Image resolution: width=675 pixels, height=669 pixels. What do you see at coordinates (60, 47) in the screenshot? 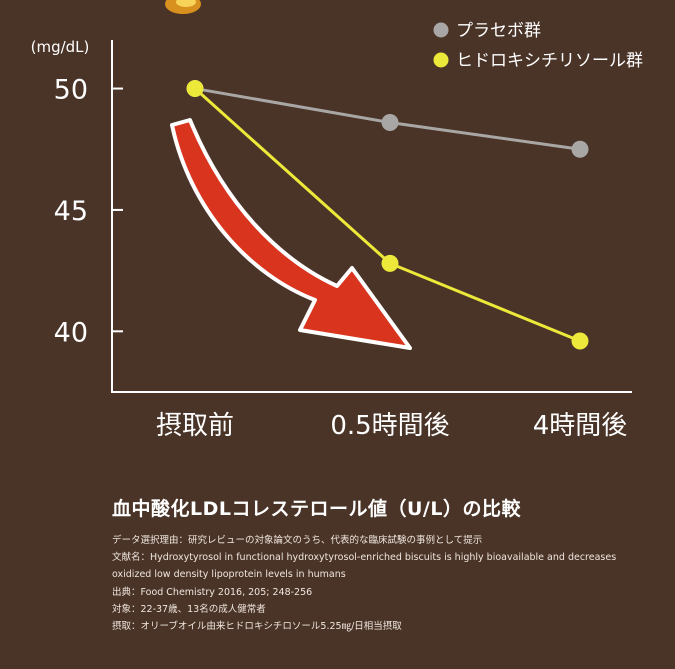
I see `y-unit-label: (mg/dL)` at bounding box center [60, 47].